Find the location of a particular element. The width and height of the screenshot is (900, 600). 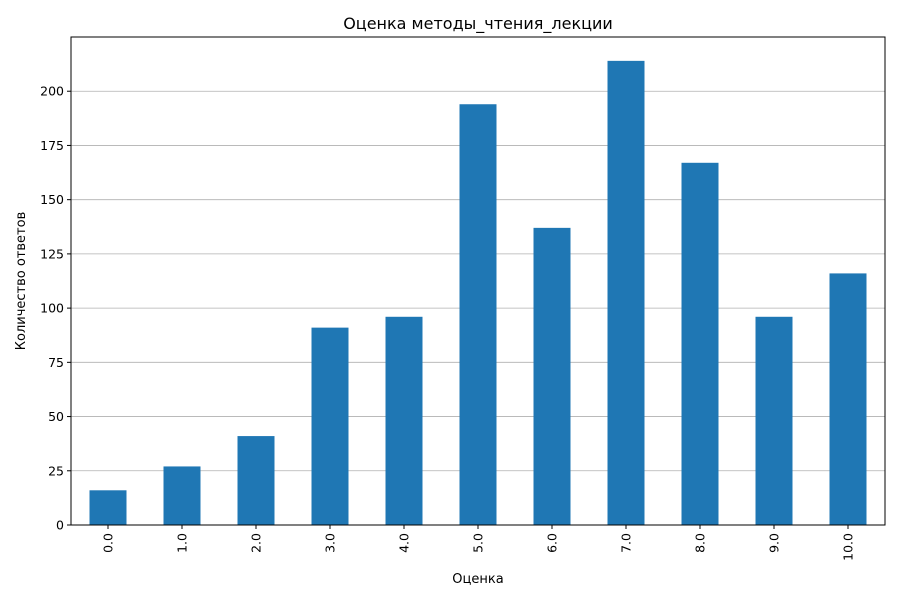

x-tick-label: 3.0 is located at coordinates (330, 543).